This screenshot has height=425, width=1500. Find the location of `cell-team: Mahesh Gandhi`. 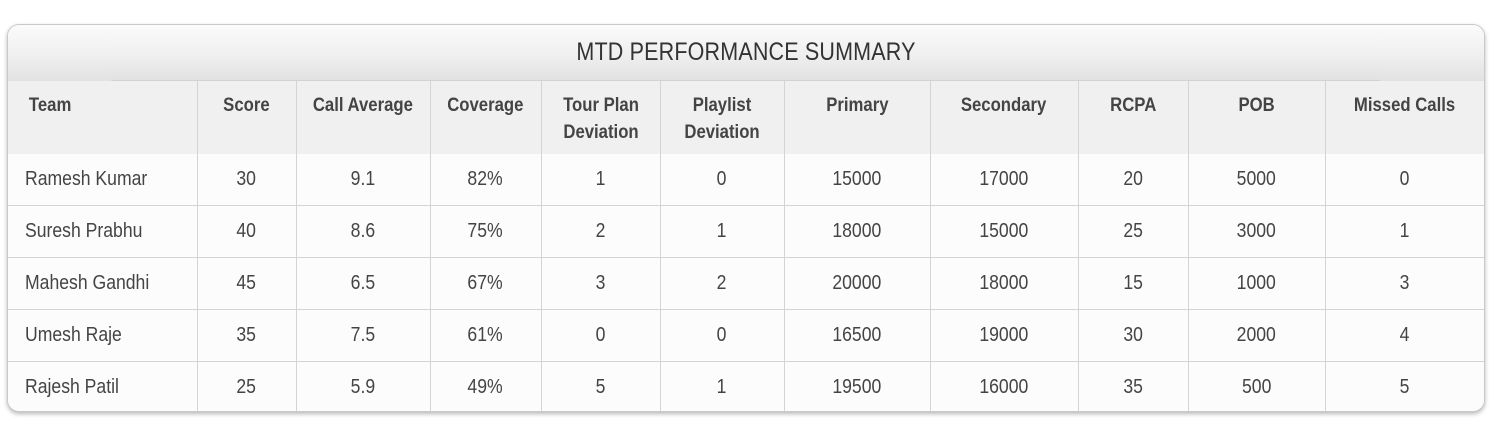

cell-team: Mahesh Gandhi is located at coordinates (103, 283).